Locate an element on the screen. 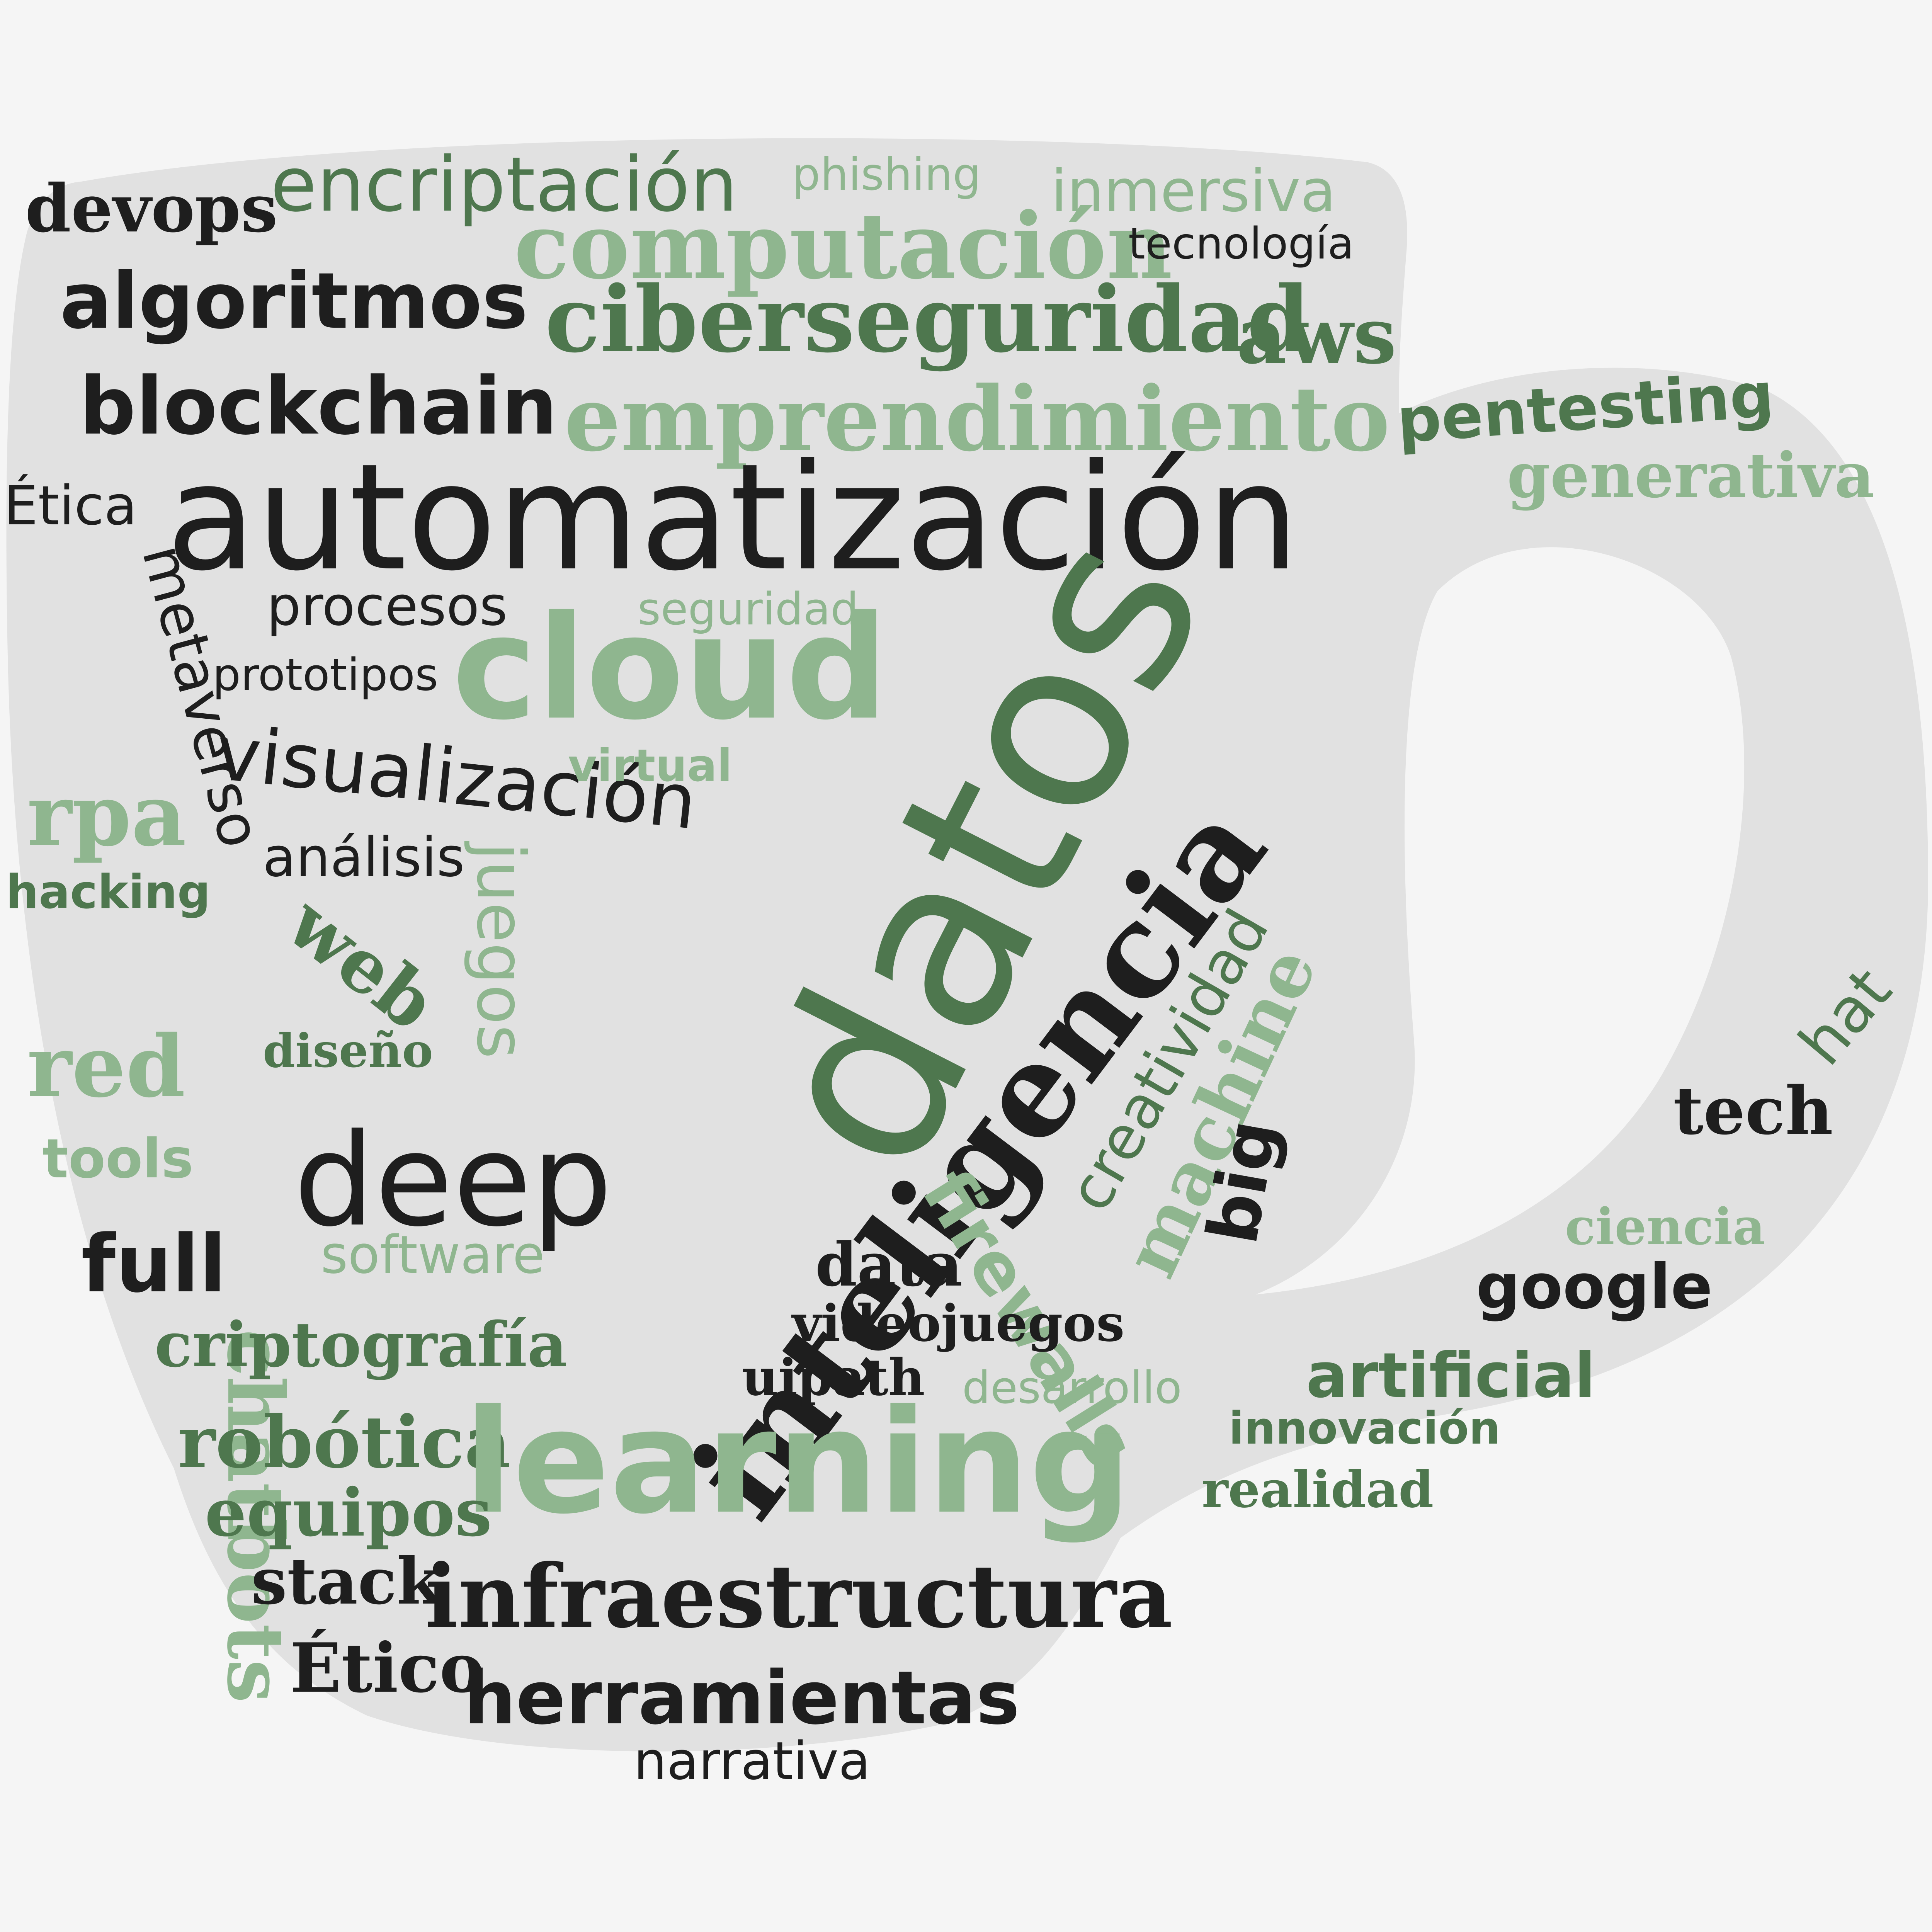  word-narrativa: narrativa is located at coordinates (752, 1761).